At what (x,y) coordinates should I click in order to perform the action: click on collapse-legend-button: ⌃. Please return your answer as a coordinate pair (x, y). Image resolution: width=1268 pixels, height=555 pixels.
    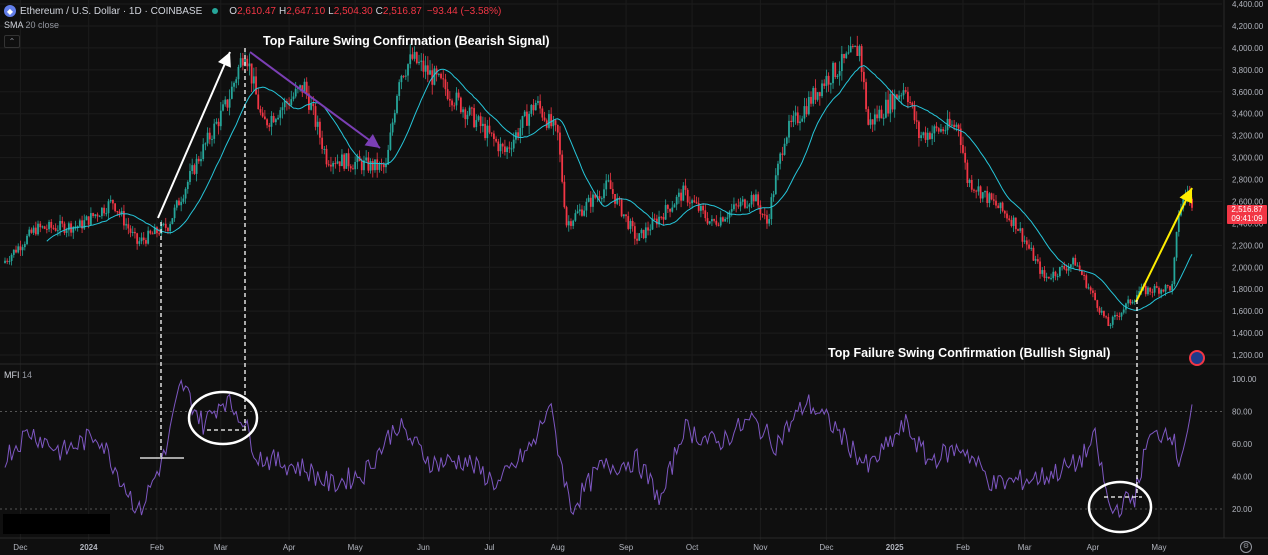
    Looking at the image, I should click on (12, 41).